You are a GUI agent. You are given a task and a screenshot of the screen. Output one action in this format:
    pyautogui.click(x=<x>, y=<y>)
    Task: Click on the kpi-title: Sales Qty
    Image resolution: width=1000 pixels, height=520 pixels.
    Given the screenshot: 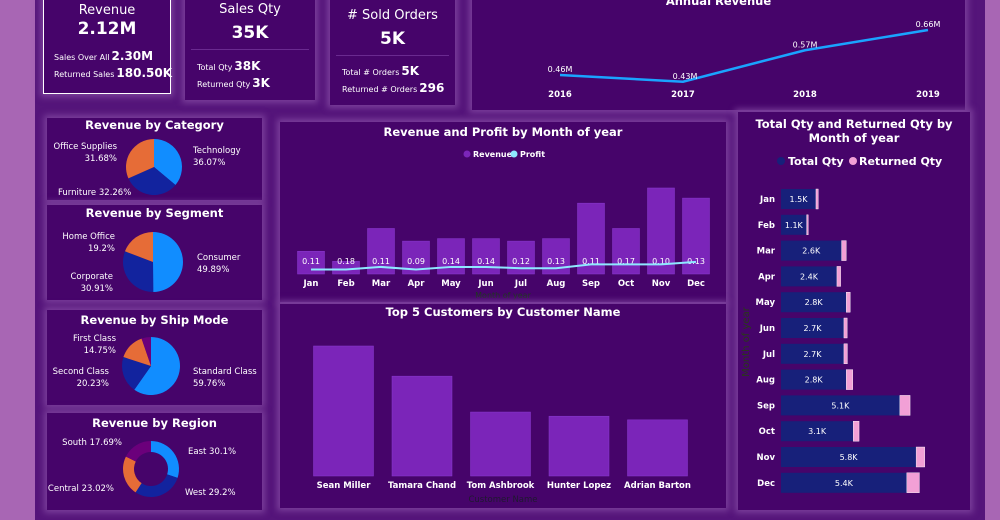 What is the action you would take?
    pyautogui.click(x=250, y=9)
    